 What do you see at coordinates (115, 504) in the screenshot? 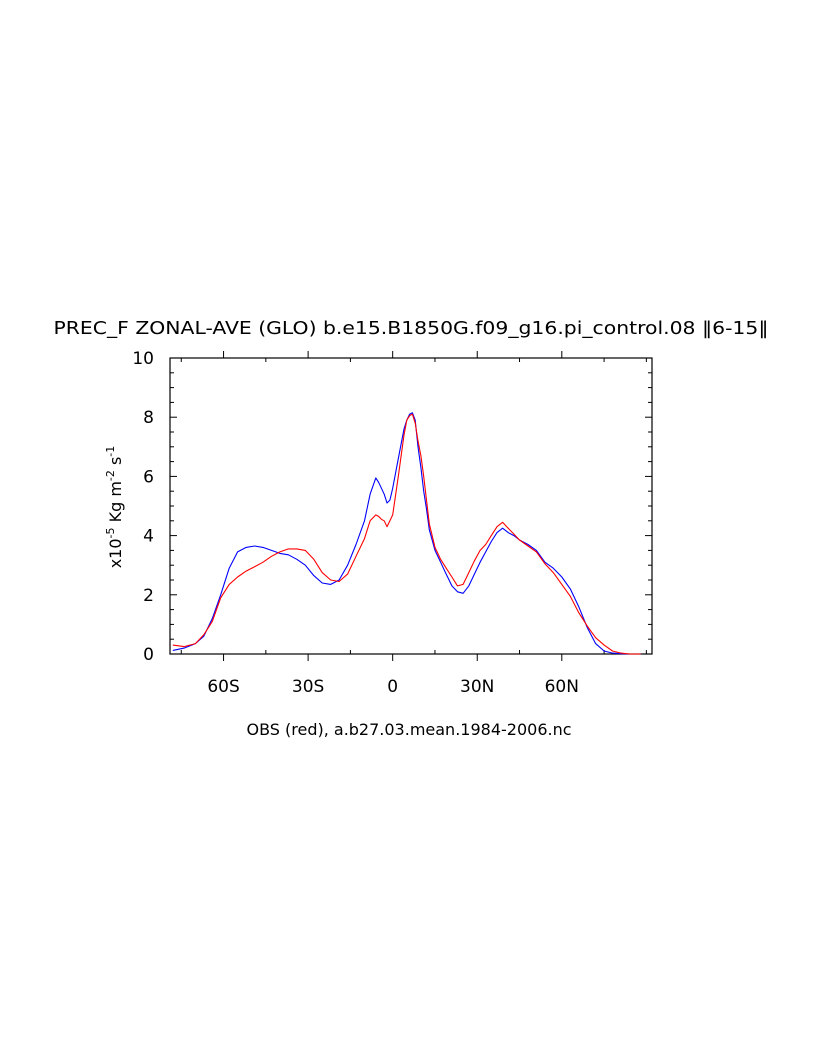
I see `y-axis-label-middle: Kg m` at bounding box center [115, 504].